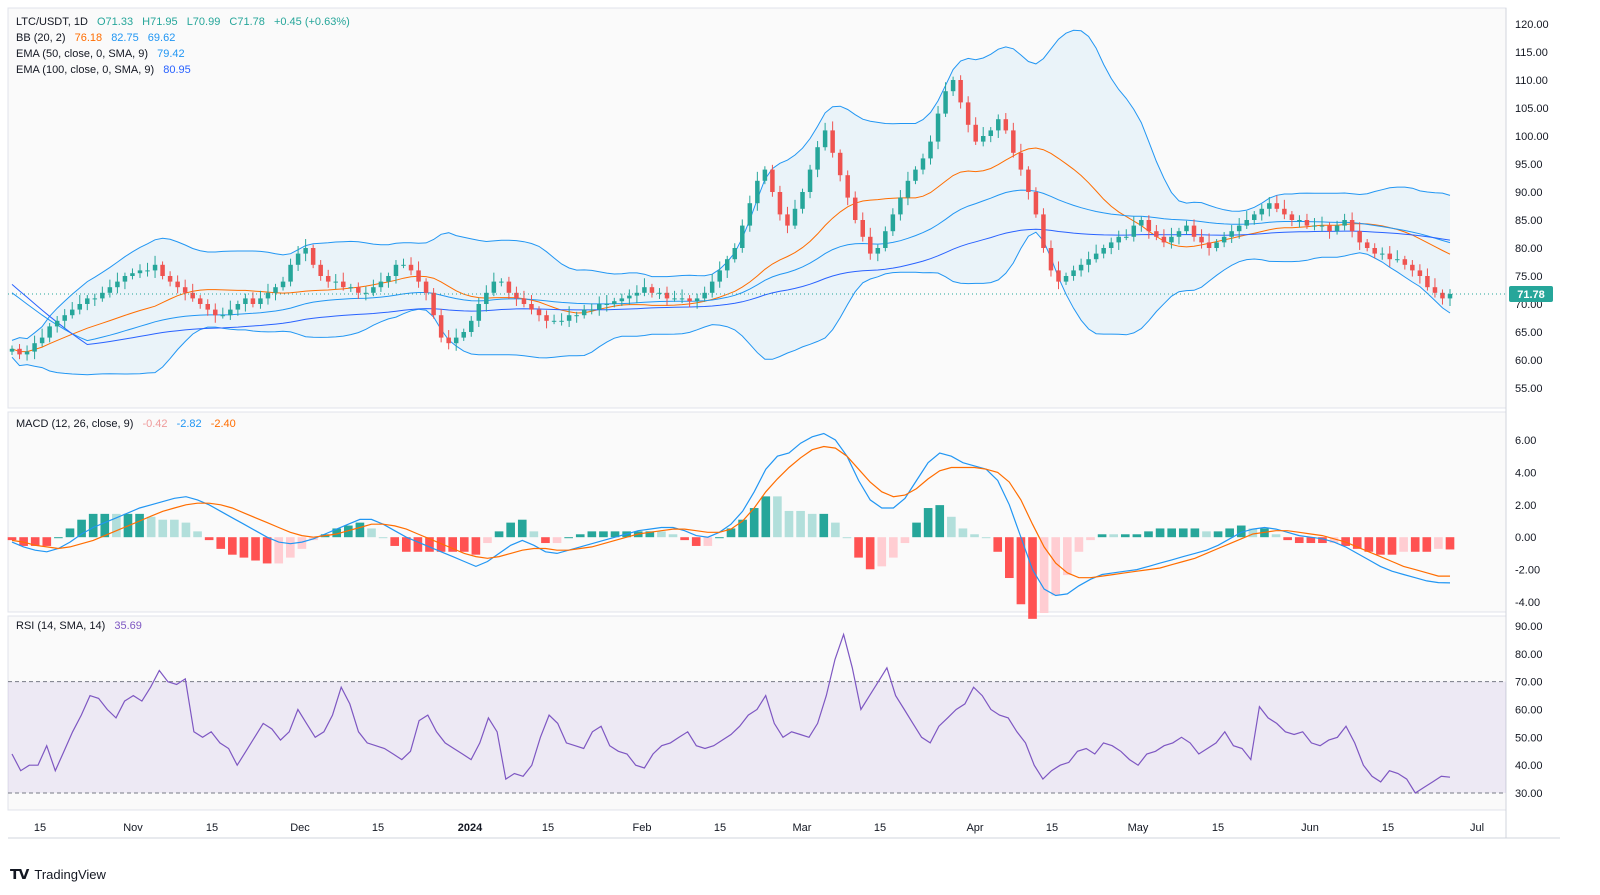  What do you see at coordinates (730, 512) in the screenshot?
I see `macd-signal-line` at bounding box center [730, 512].